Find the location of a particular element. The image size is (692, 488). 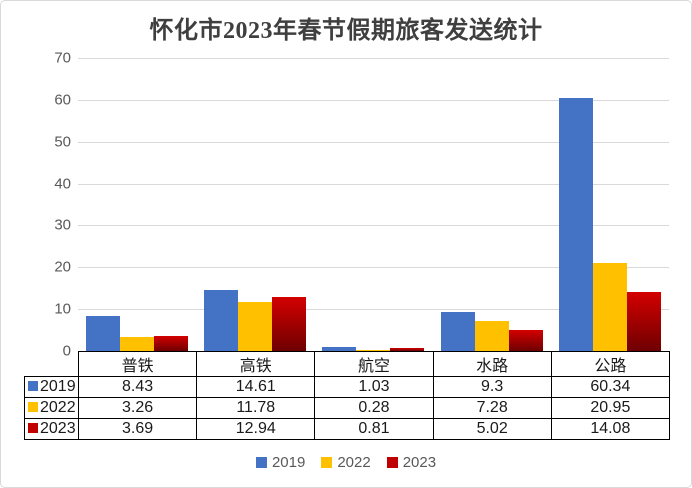

legend-item: 2023 is located at coordinates (411, 462).